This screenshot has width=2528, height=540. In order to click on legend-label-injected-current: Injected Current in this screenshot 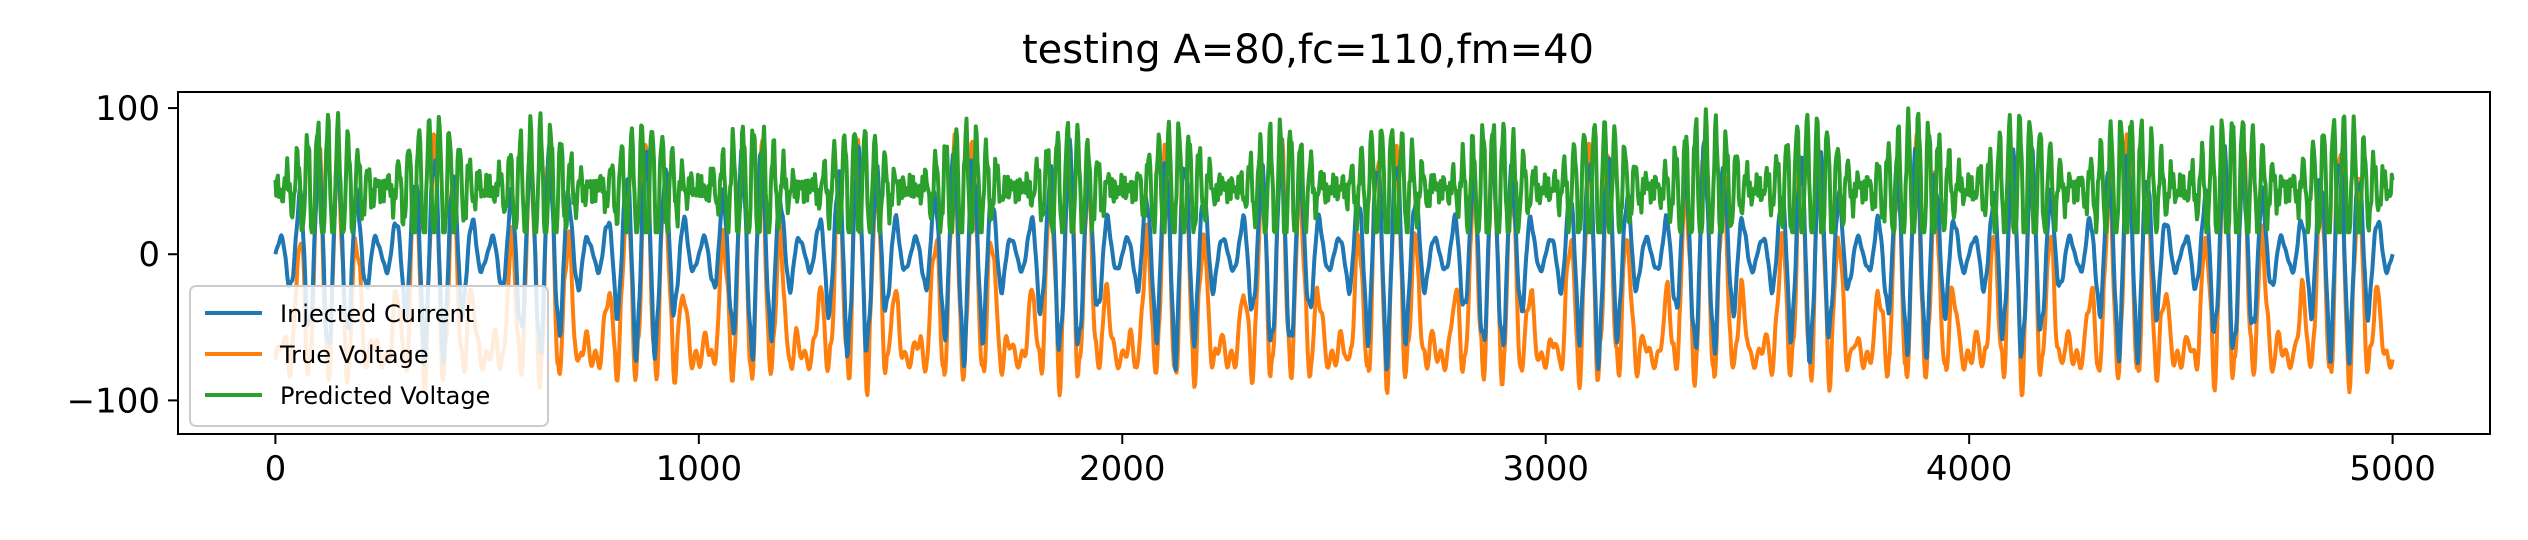, I will do `click(377, 314)`.